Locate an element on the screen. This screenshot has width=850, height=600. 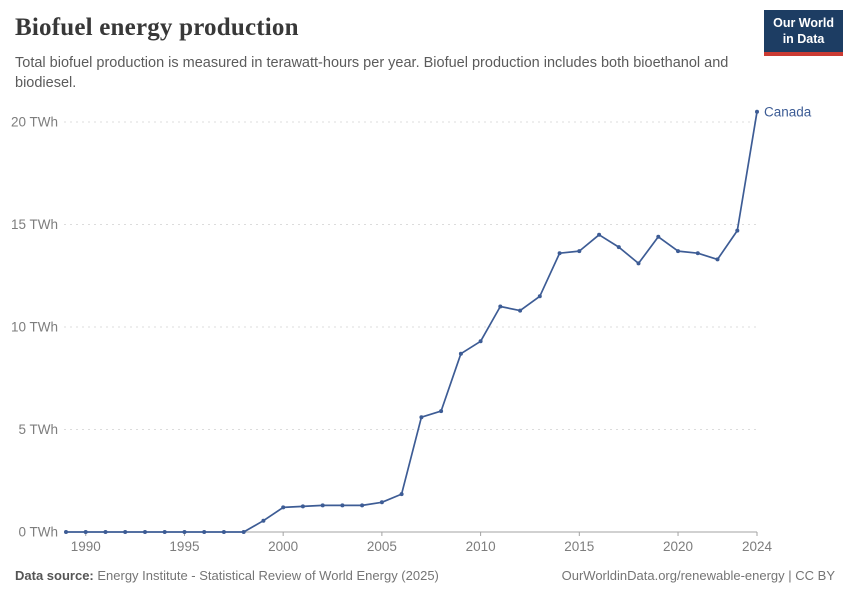
x-tick-label: 2005 is located at coordinates (382, 546).